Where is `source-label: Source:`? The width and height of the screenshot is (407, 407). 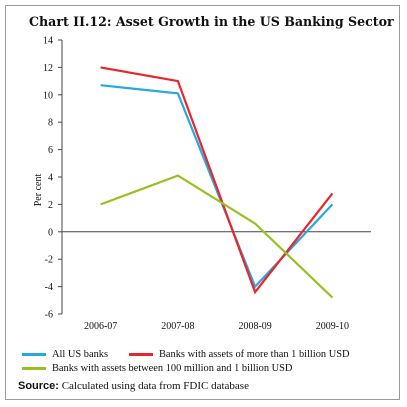
source-label: Source: is located at coordinates (38, 386).